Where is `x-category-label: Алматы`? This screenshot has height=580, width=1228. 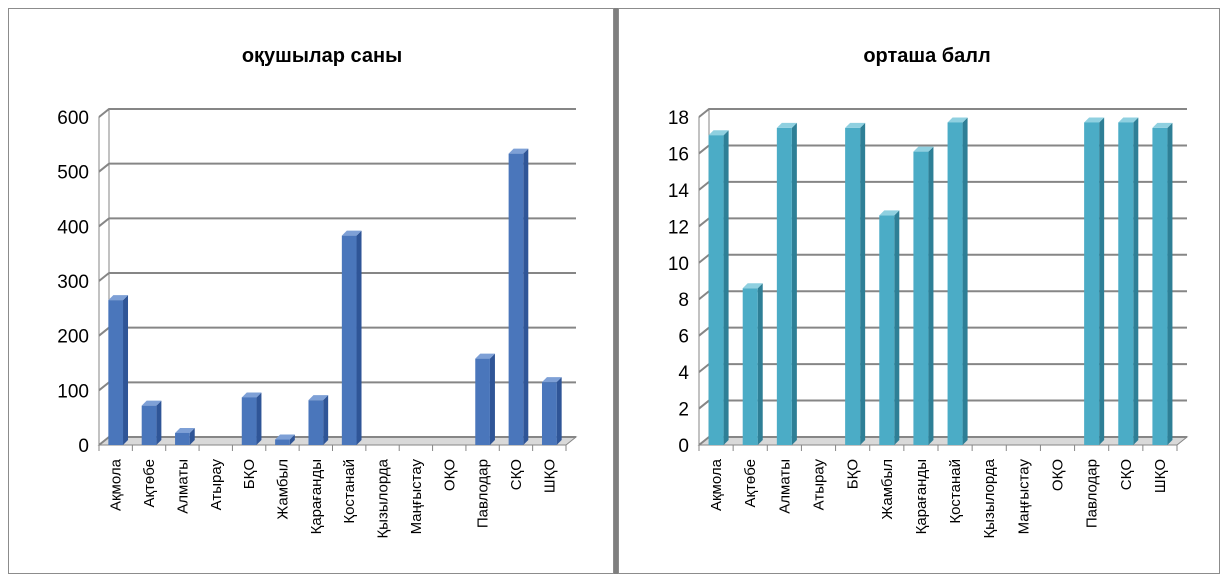 x-category-label: Алматы is located at coordinates (784, 486).